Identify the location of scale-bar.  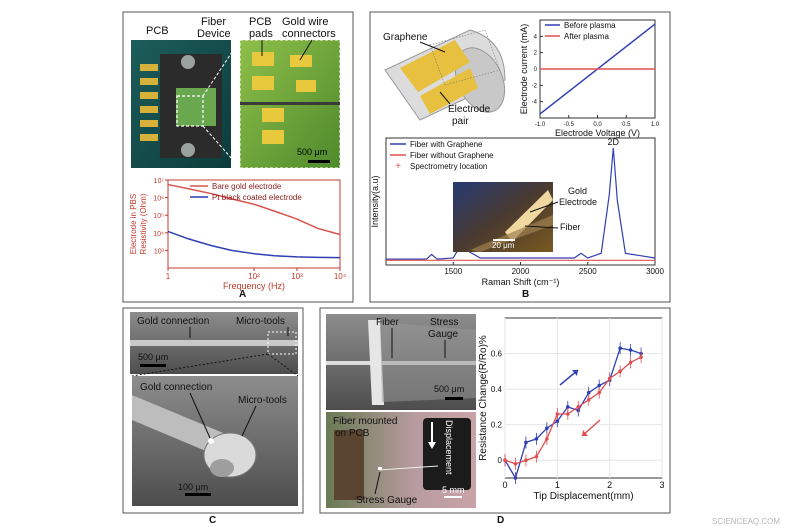
(319, 161).